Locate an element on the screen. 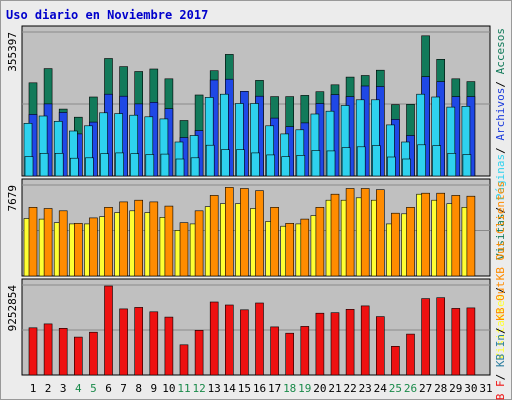 The width and height of the screenshot is (512, 405). x-tick-label-9: 9 is located at coordinates (153, 388).